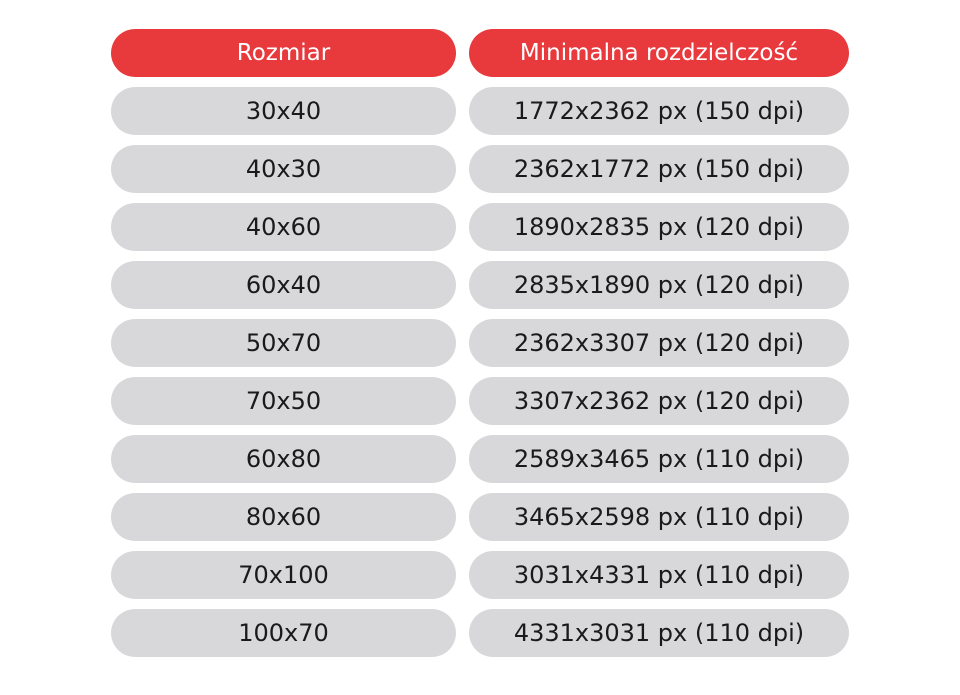  I want to click on size-cell: 80x60, so click(283, 517).